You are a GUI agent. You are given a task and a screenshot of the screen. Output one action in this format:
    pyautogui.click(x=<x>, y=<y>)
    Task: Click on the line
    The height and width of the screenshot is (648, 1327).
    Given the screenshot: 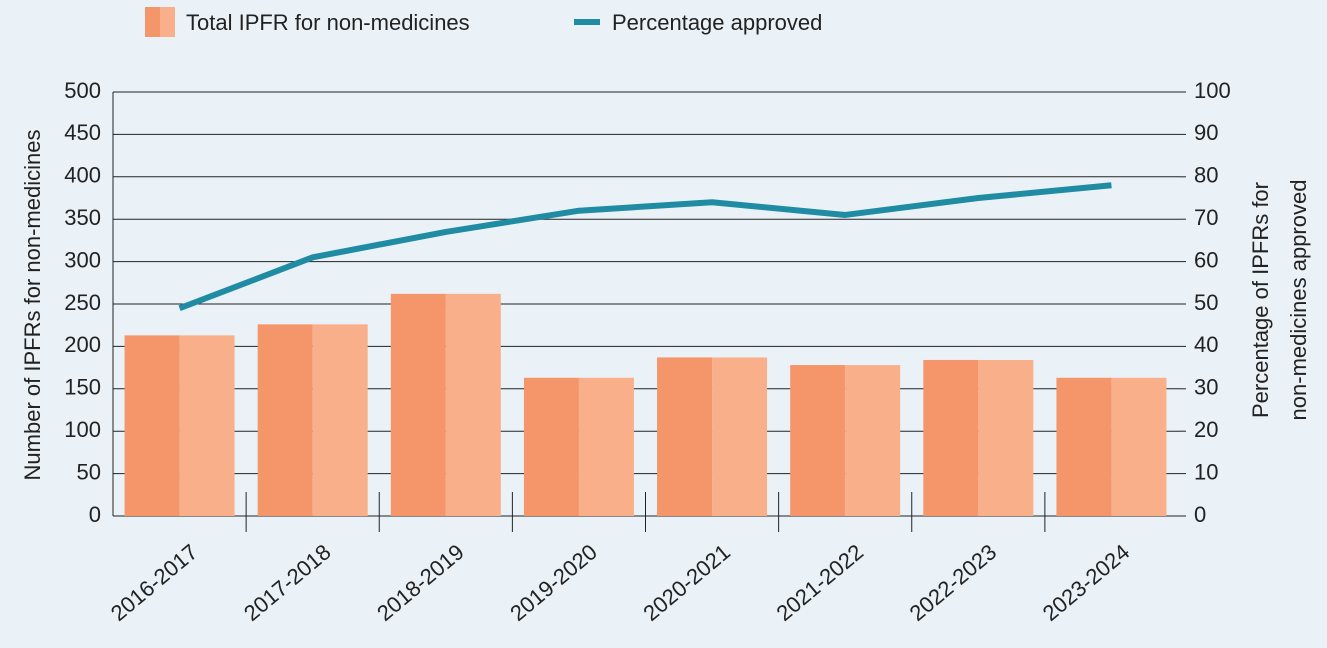 What is the action you would take?
    pyautogui.click(x=645, y=247)
    